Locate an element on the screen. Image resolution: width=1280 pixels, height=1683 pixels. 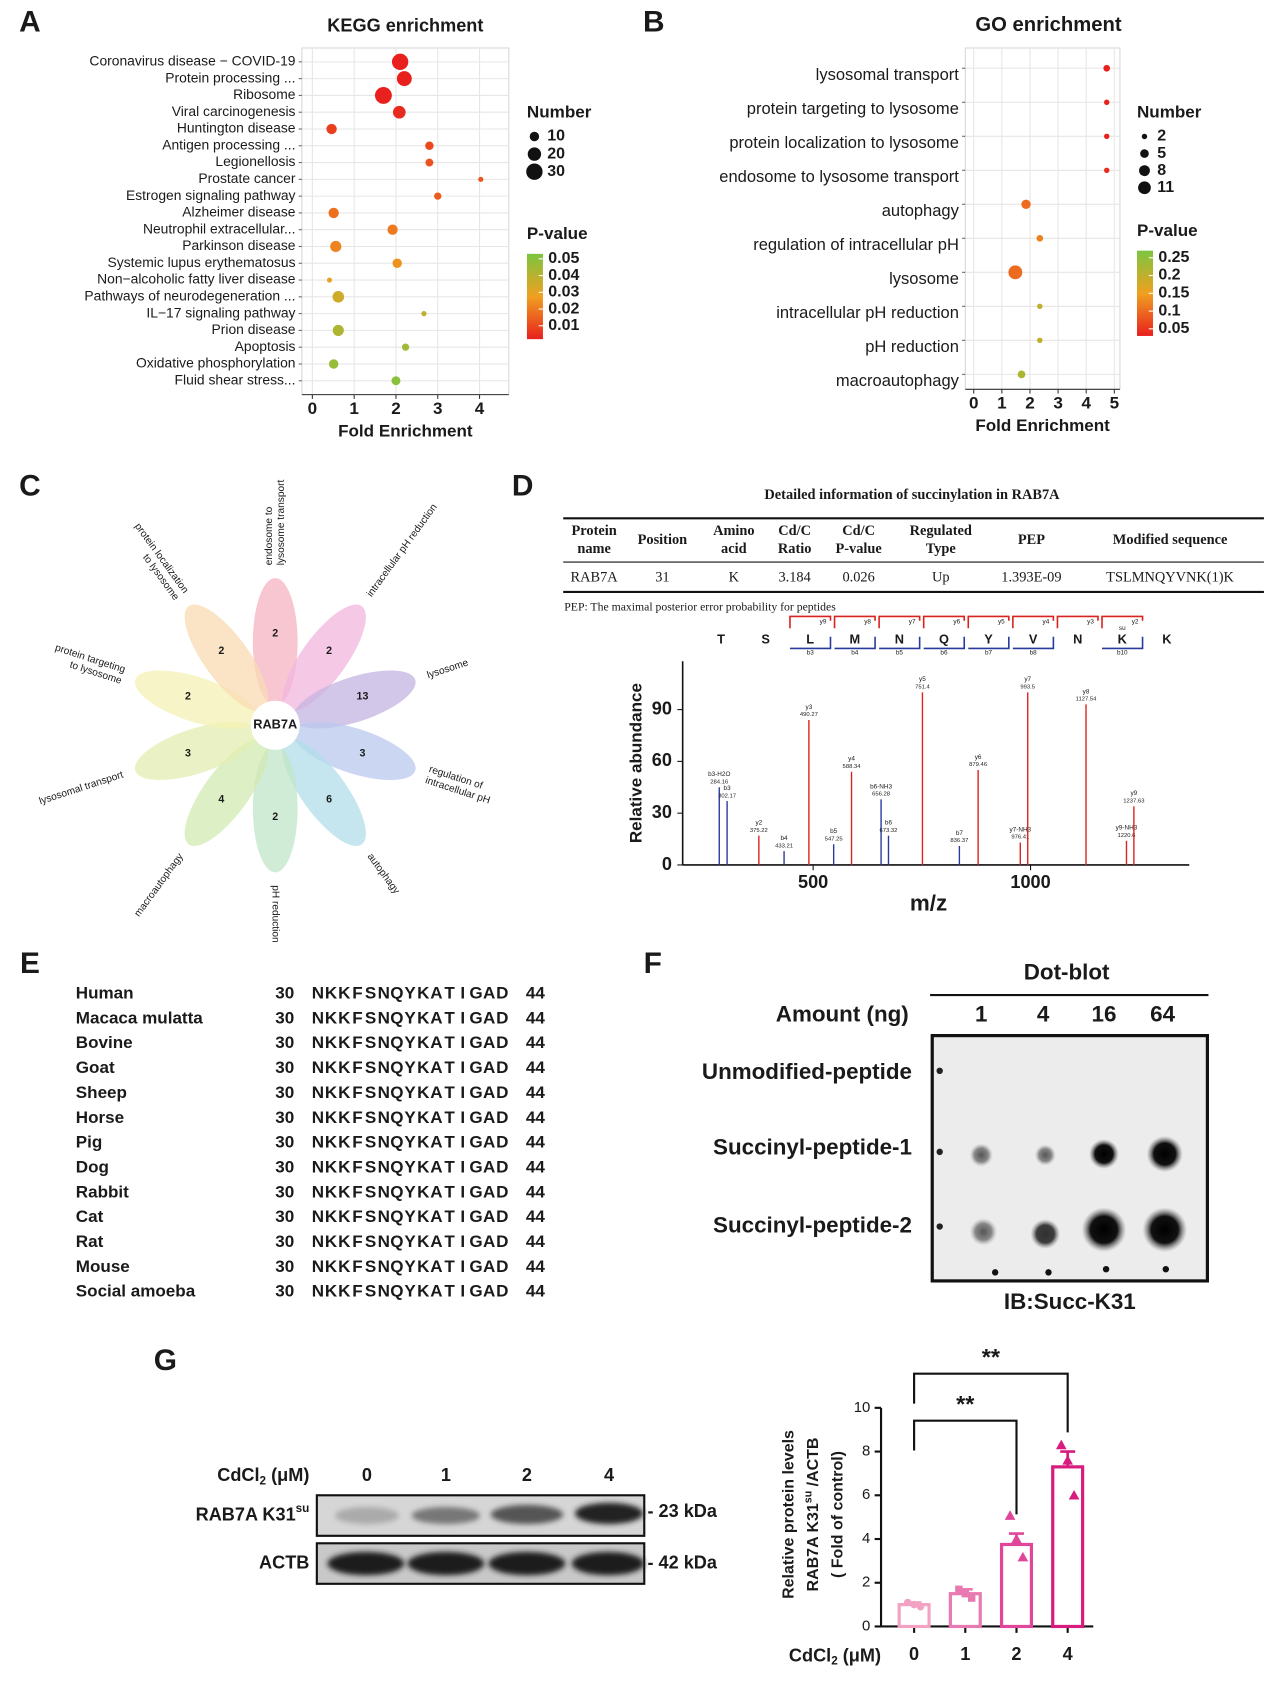
table-cell: 31 is located at coordinates (662, 577).